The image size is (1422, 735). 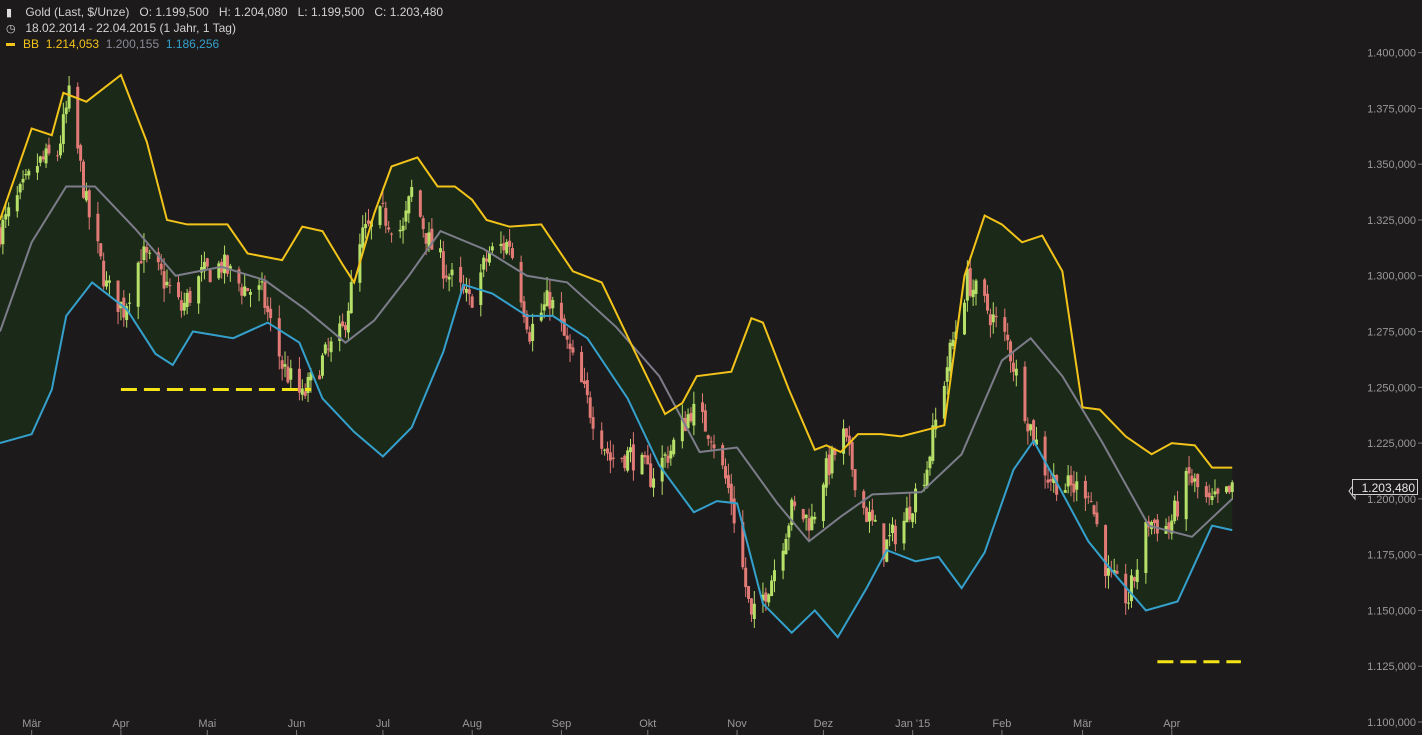 I want to click on bb-lower-value: 1.186,256, so click(x=192, y=44).